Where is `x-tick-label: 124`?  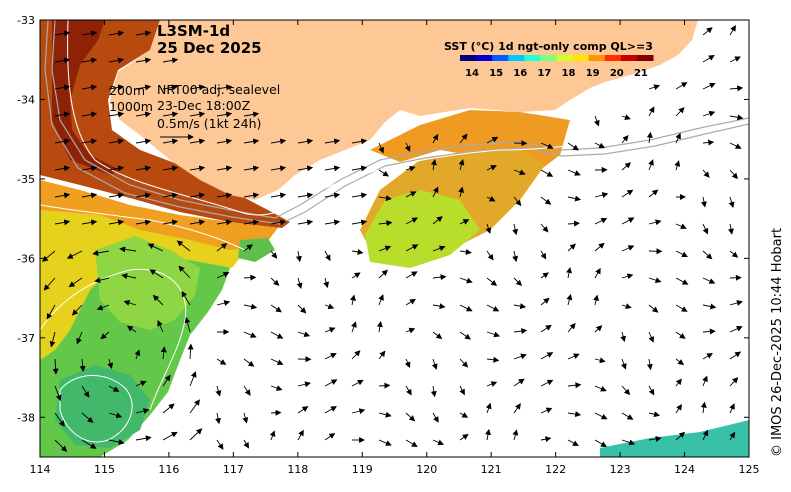
x-tick-label: 124 is located at coordinates (684, 469).